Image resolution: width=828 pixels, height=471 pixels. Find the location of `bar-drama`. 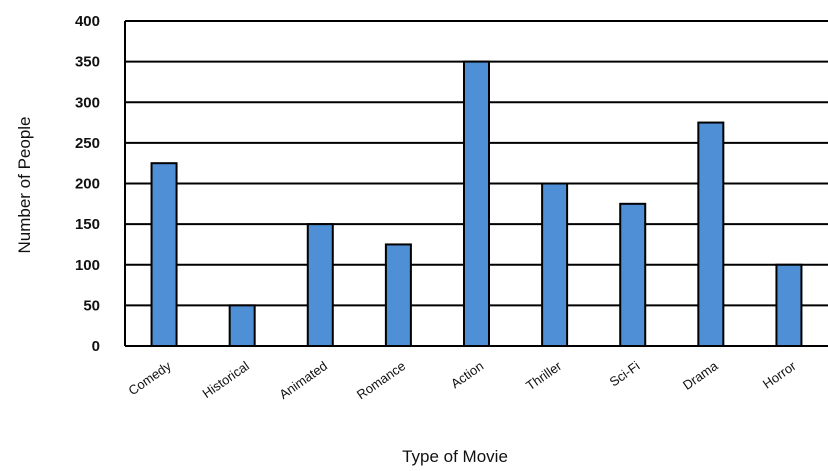

bar-drama is located at coordinates (711, 234).